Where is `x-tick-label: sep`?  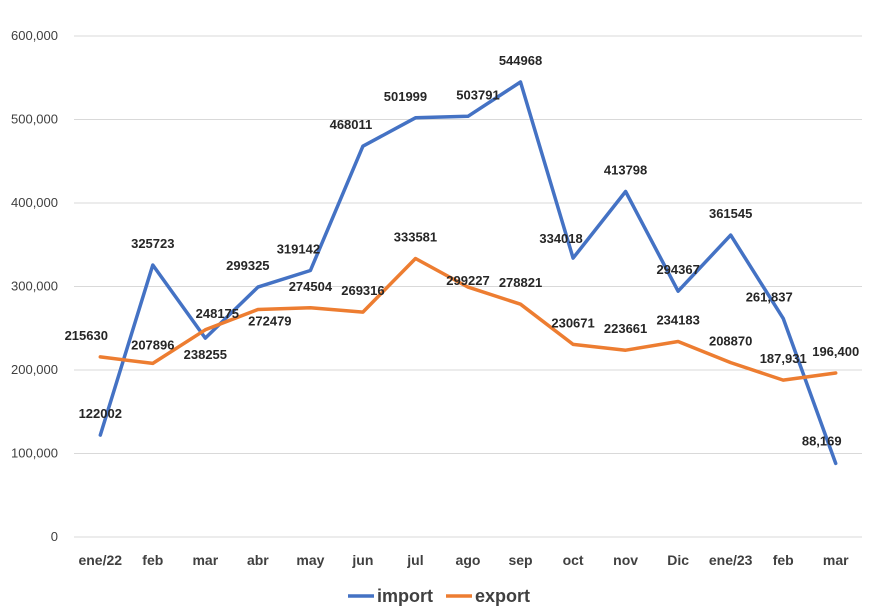 x-tick-label: sep is located at coordinates (520, 560).